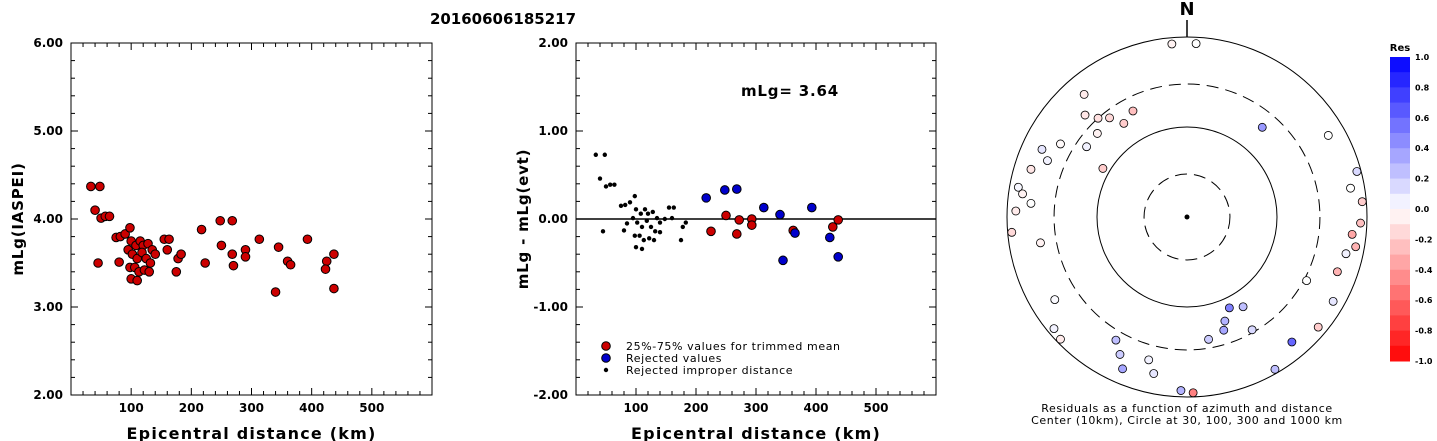  What do you see at coordinates (553, 43) in the screenshot?
I see `y-tick-label: 2.00` at bounding box center [553, 43].